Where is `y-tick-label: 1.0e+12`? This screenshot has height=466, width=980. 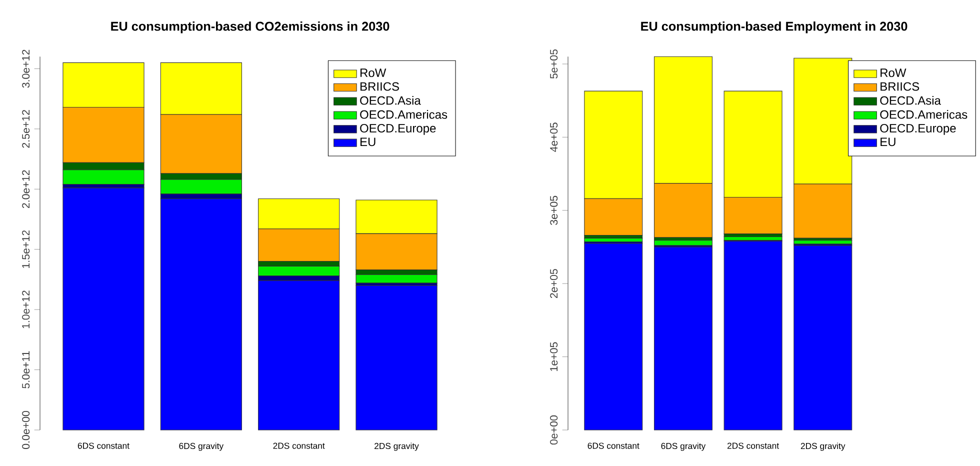 y-tick-label: 1.0e+12 is located at coordinates (26, 309).